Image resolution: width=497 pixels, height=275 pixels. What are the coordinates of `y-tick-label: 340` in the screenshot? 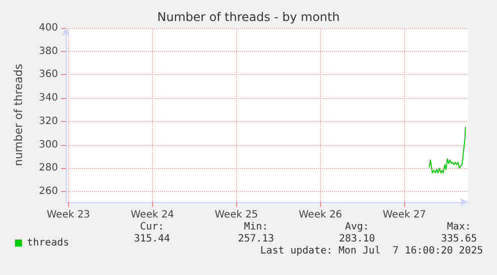 It's located at (48, 98).